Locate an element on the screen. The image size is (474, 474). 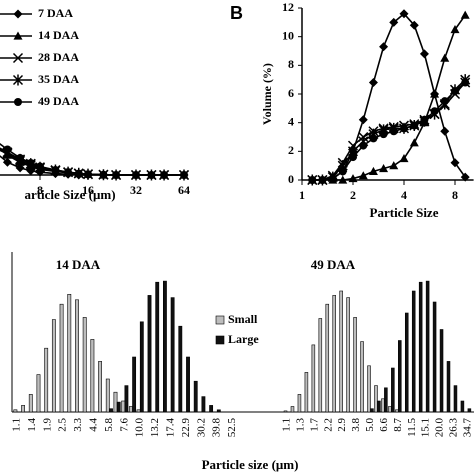
panel-title: 49 DAA is located at coordinates (333, 264).